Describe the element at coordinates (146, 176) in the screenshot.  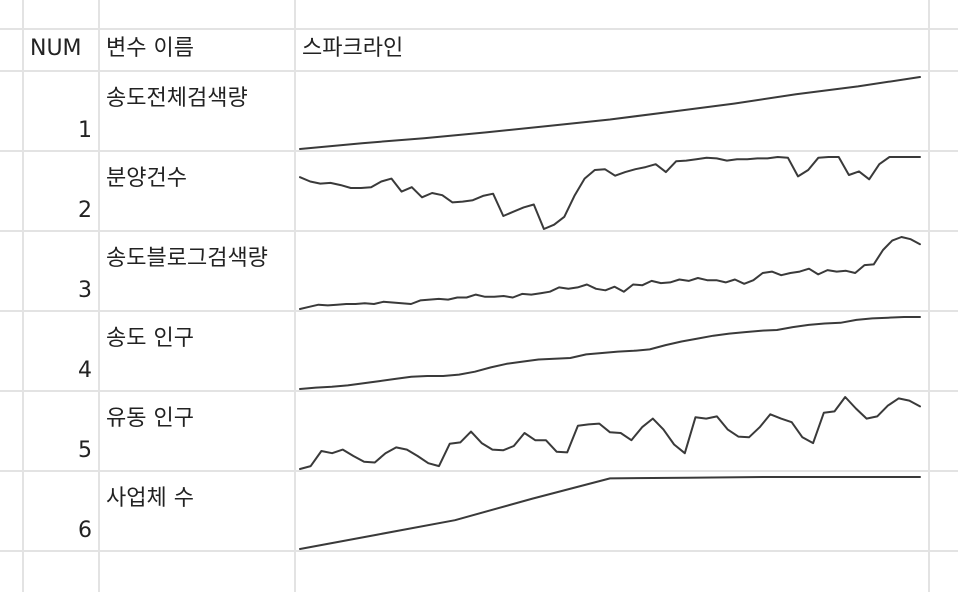
I see `row-variable-name: 분양건수` at that location.